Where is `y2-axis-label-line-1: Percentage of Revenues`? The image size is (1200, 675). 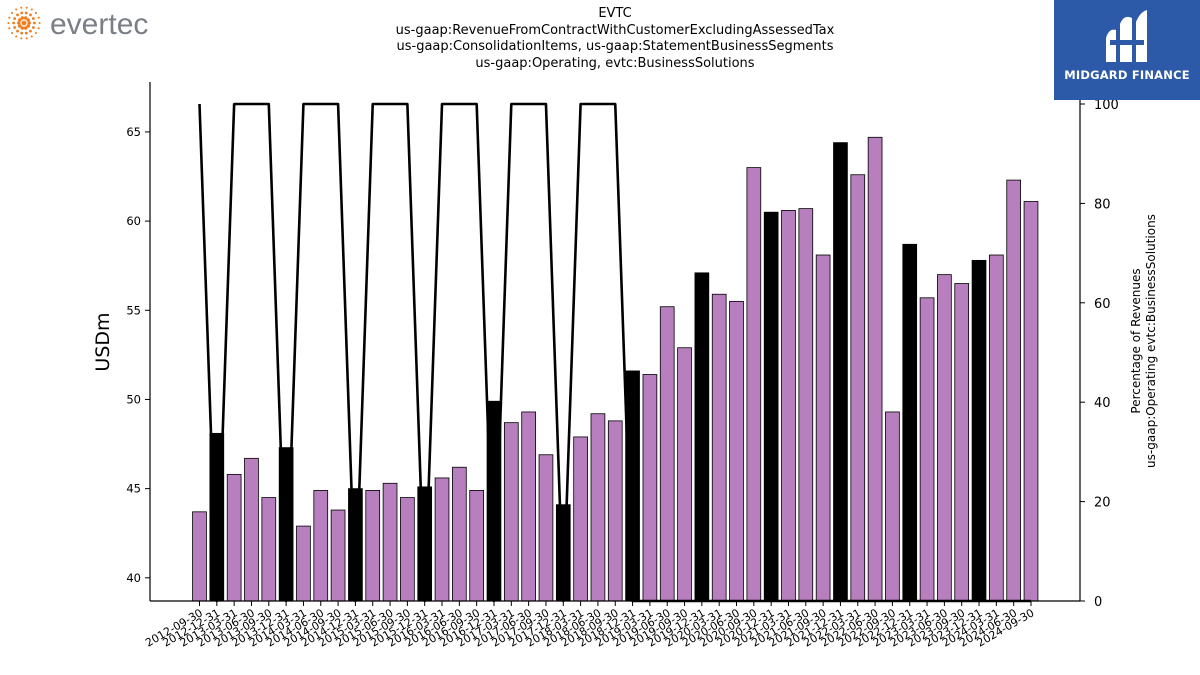 y2-axis-label-line-1: Percentage of Revenues is located at coordinates (1136, 340).